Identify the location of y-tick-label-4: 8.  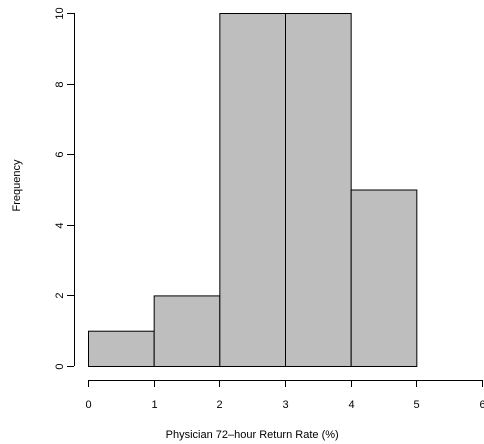
(60, 84).